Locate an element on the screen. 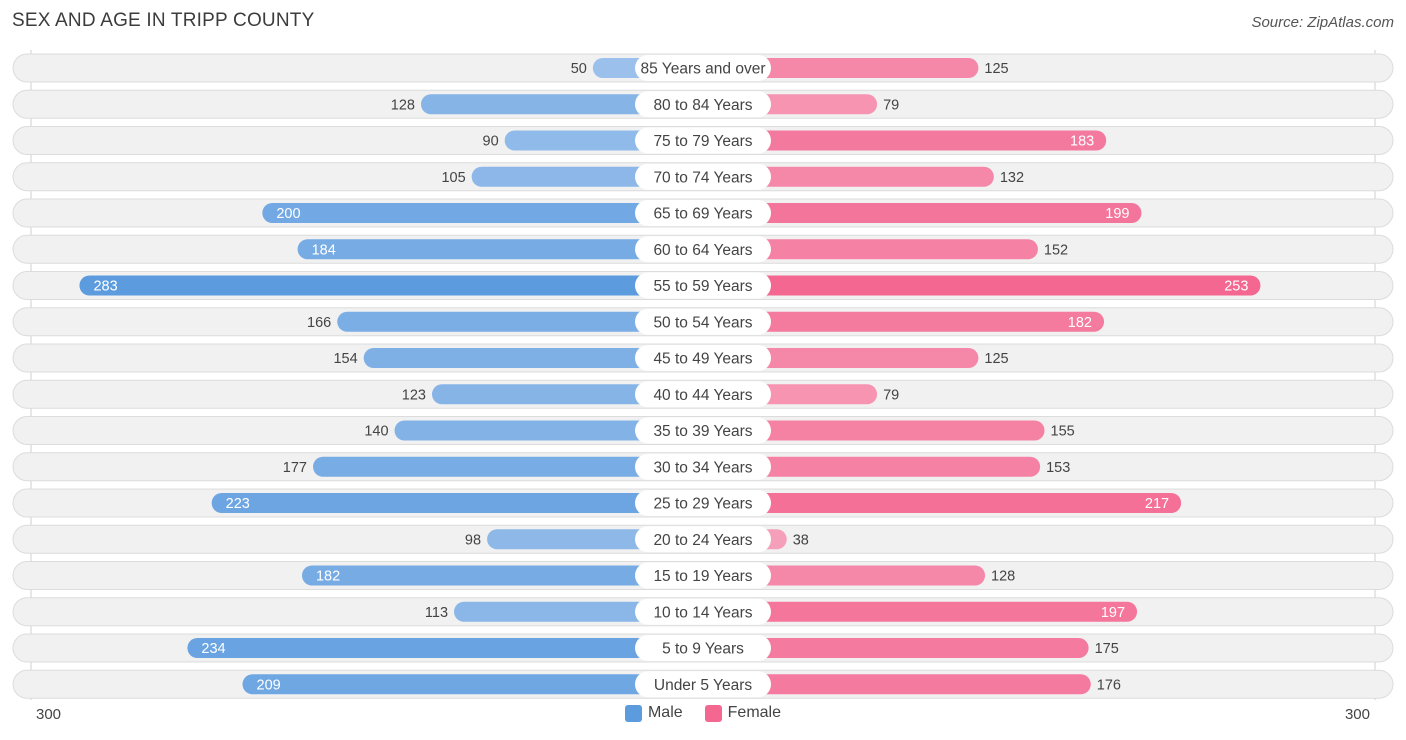 The image size is (1406, 740). age-row: 70 to 74 Years 105 132 is located at coordinates (703, 177).